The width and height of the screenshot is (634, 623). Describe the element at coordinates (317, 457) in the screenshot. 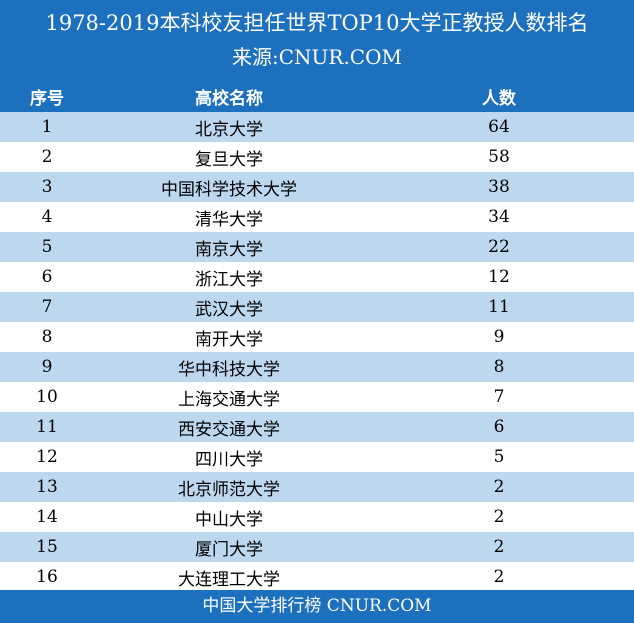

I see `table-row: 12 四川大学 5` at that location.